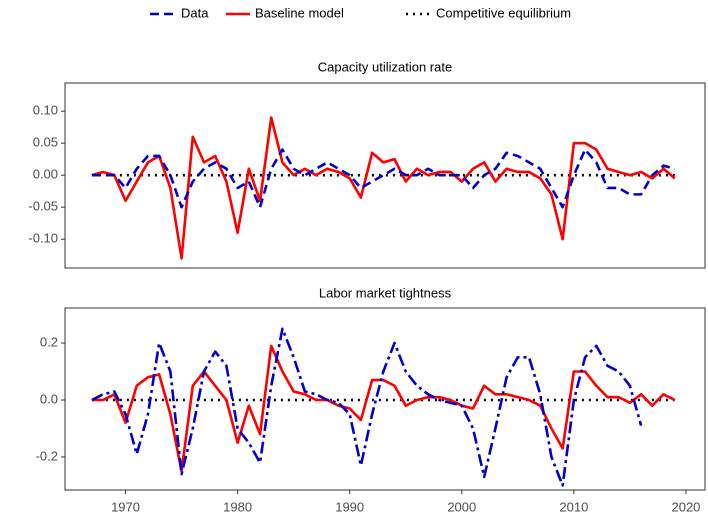 Image resolution: width=708 pixels, height=520 pixels. Describe the element at coordinates (45, 174) in the screenshot. I see `y-tick-label: 0.00` at that location.